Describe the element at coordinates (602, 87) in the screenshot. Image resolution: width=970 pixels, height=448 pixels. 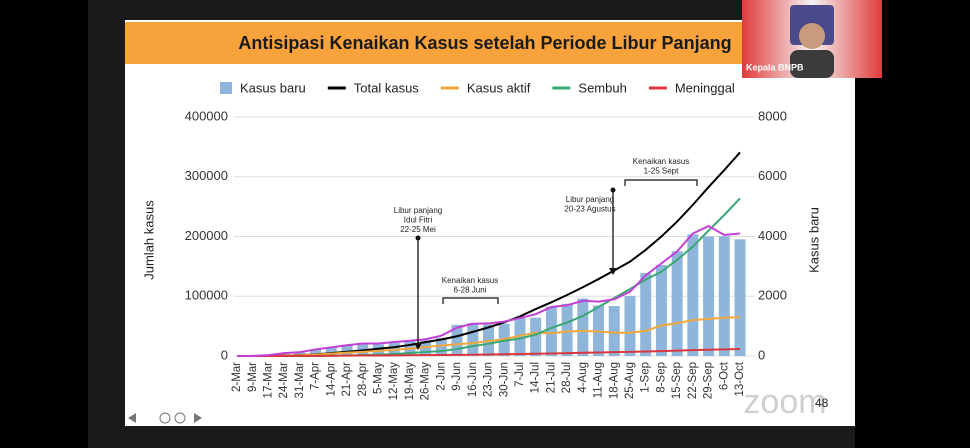
I see `legend-label: Sembuh` at that location.